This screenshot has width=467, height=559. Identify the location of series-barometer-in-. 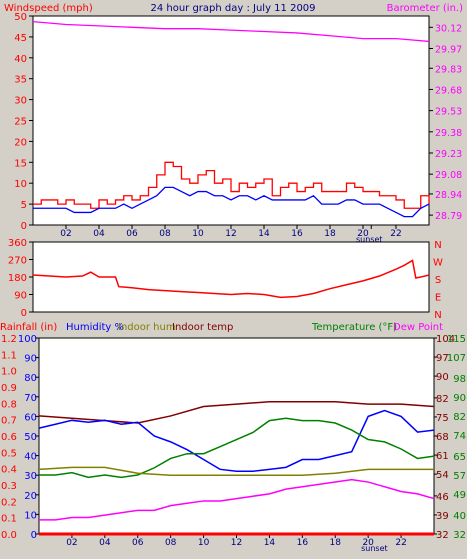
(231, 32).